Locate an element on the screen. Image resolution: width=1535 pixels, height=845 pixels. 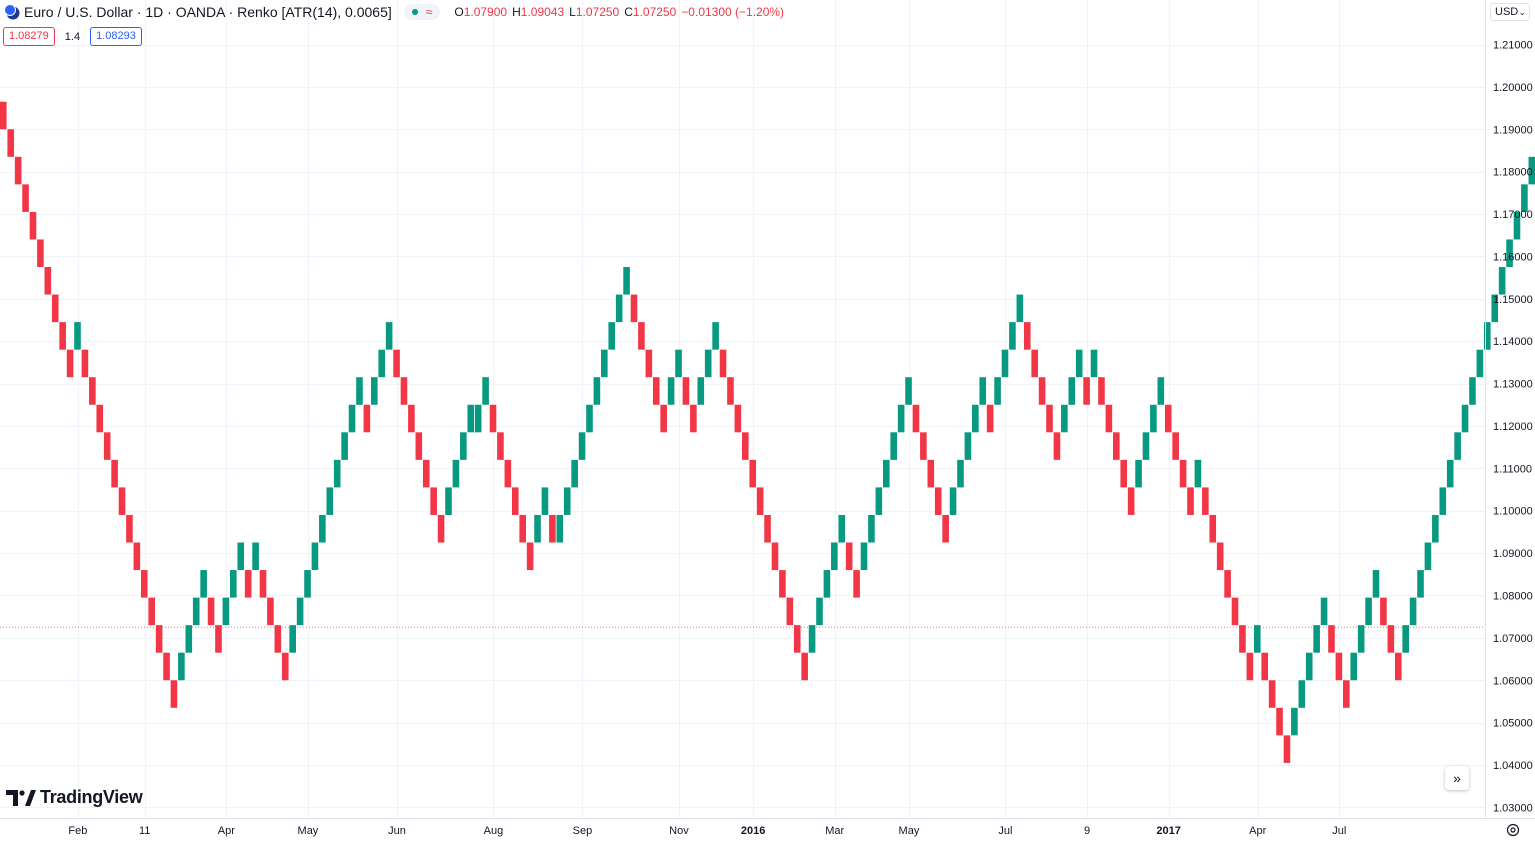
currency-select: USD ⌄ is located at coordinates (1510, 12).